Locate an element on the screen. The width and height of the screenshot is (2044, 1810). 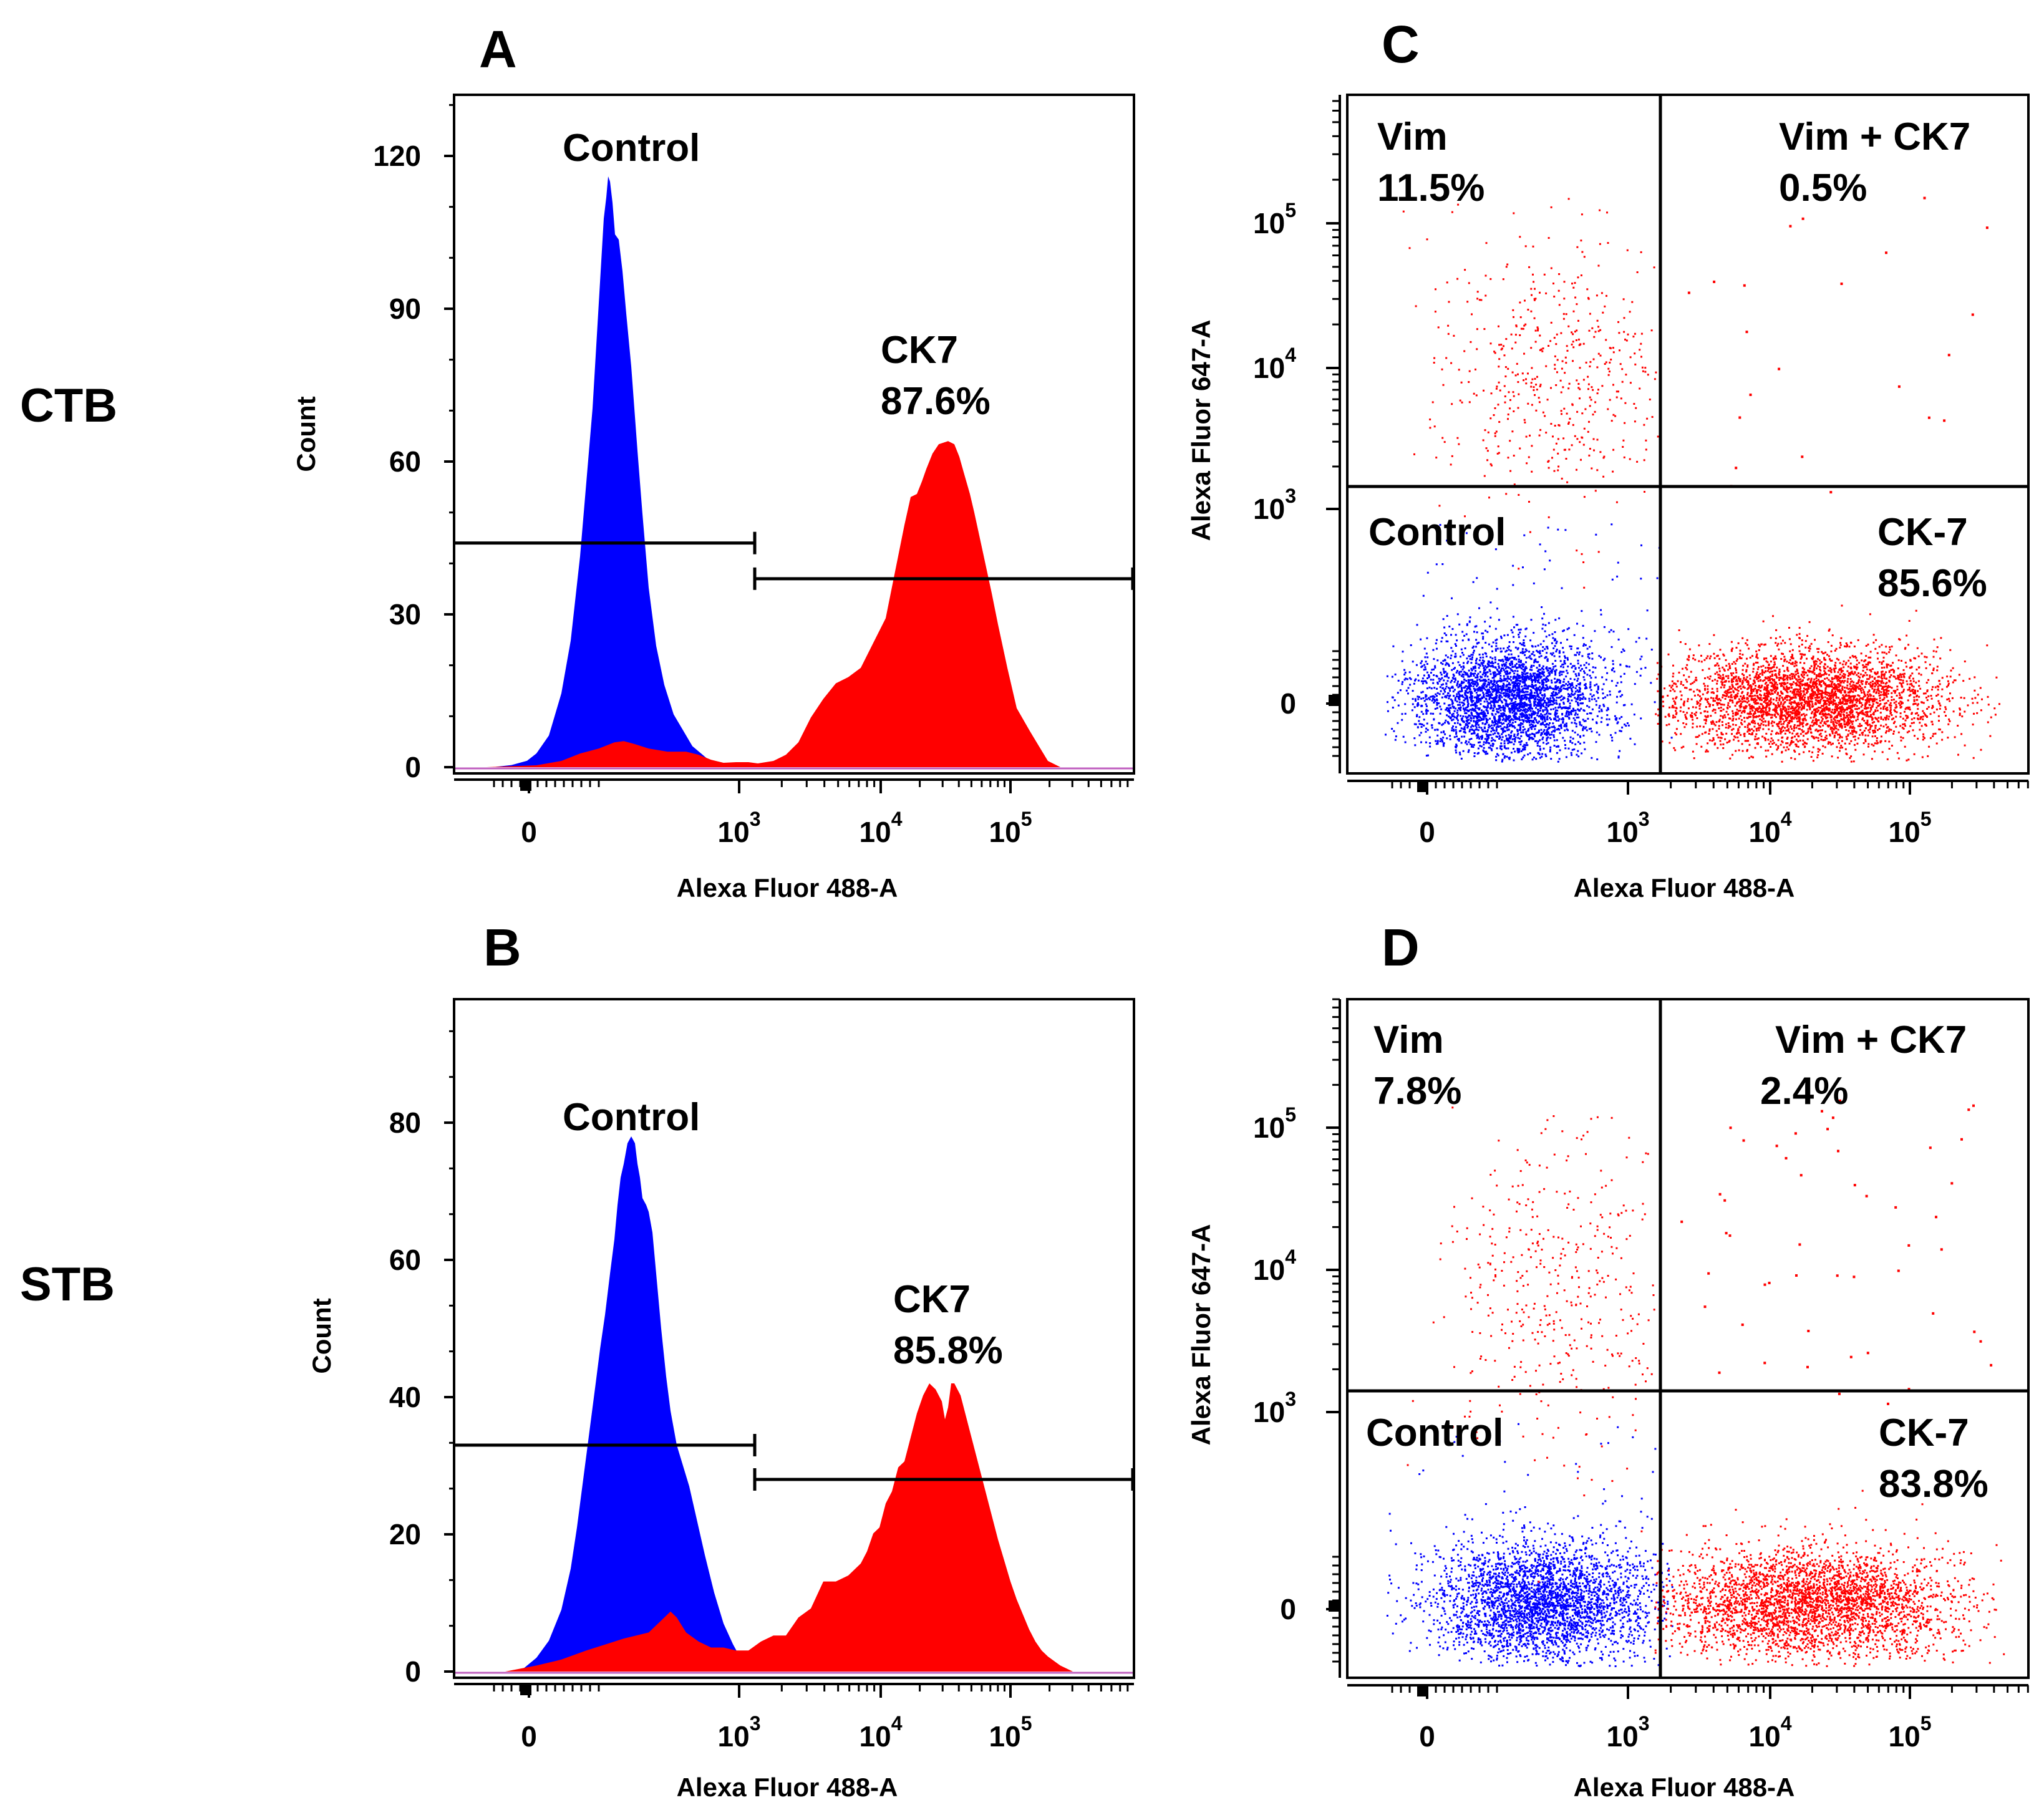
panel-label: C is located at coordinates (1401, 44).